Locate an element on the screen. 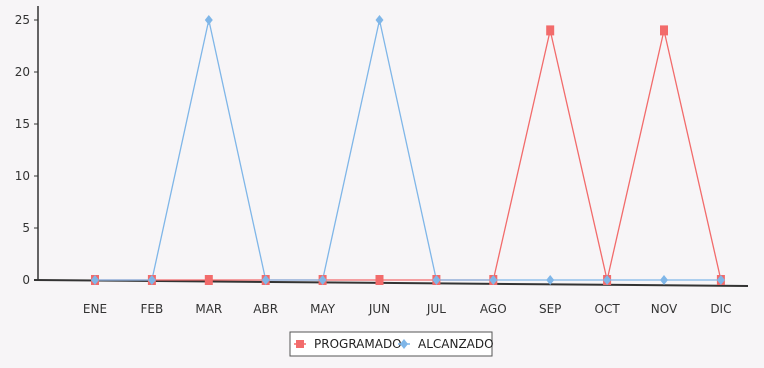 The image size is (764, 368). x-tick-label: MAR is located at coordinates (208, 309).